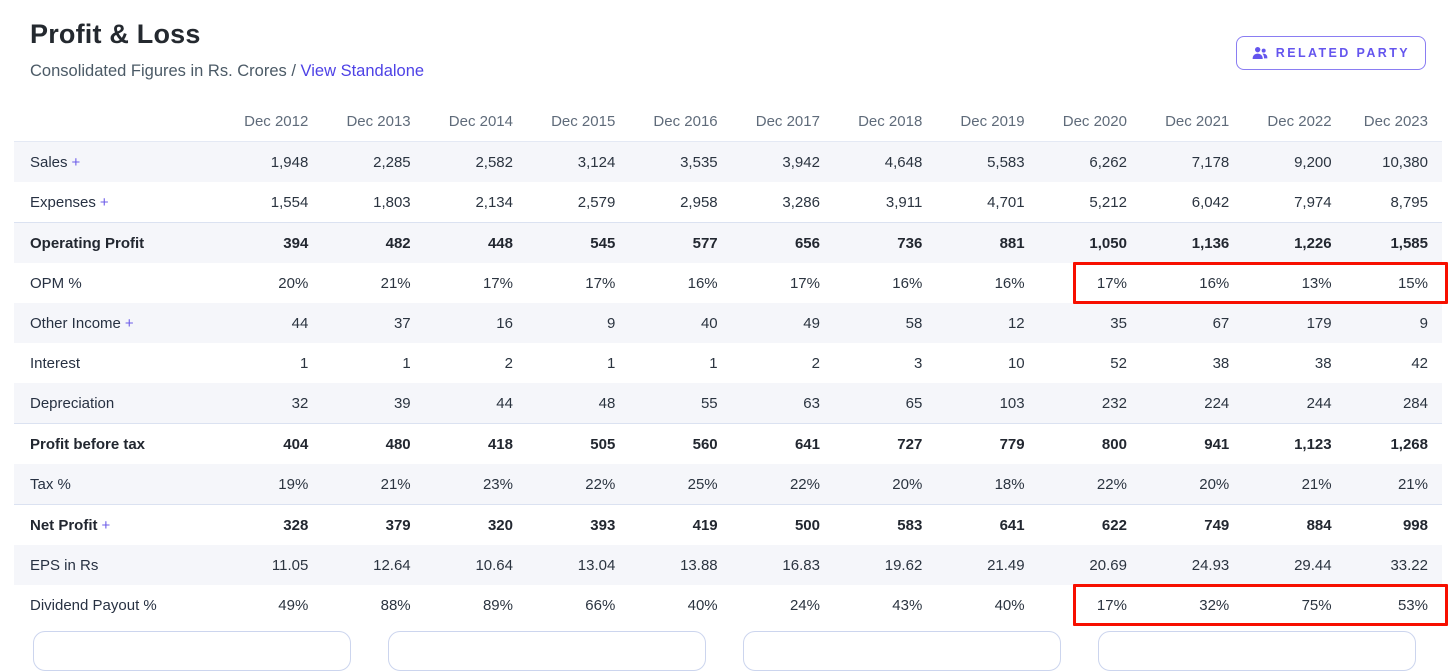  Describe the element at coordinates (88, 444) in the screenshot. I see `row-label-text: Profit before tax` at that location.